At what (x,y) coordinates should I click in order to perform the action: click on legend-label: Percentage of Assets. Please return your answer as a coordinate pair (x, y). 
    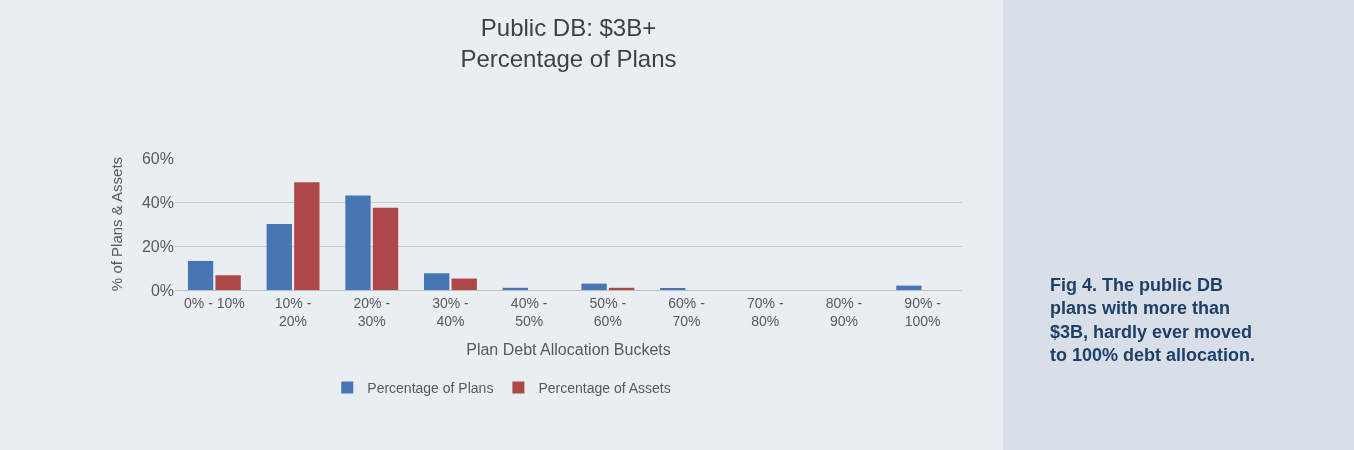
    Looking at the image, I should click on (604, 387).